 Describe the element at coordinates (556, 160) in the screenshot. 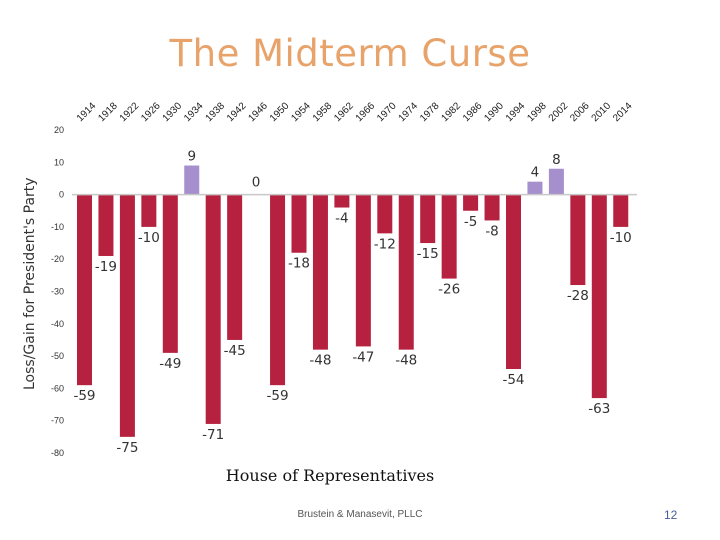

I see `data-label: 8` at that location.